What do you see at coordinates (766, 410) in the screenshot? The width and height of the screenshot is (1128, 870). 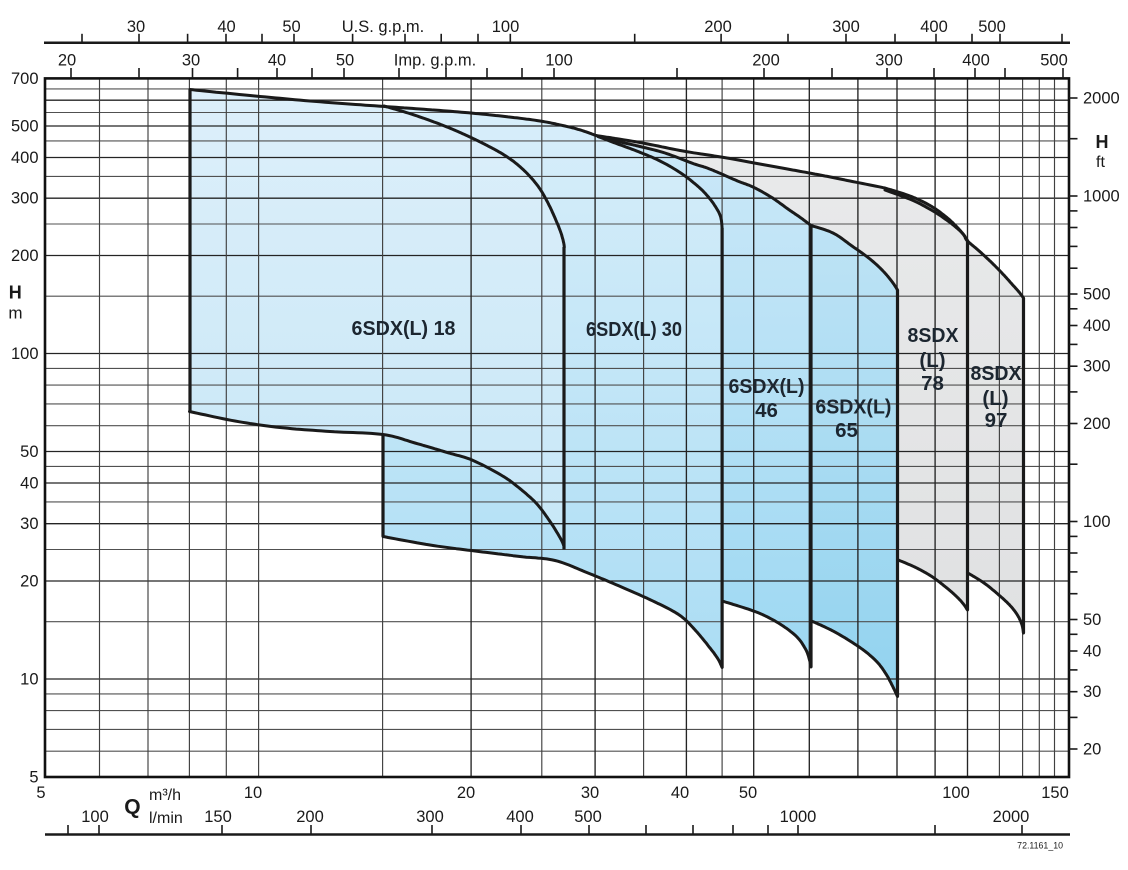 I see `svg-text: 46` at bounding box center [766, 410].